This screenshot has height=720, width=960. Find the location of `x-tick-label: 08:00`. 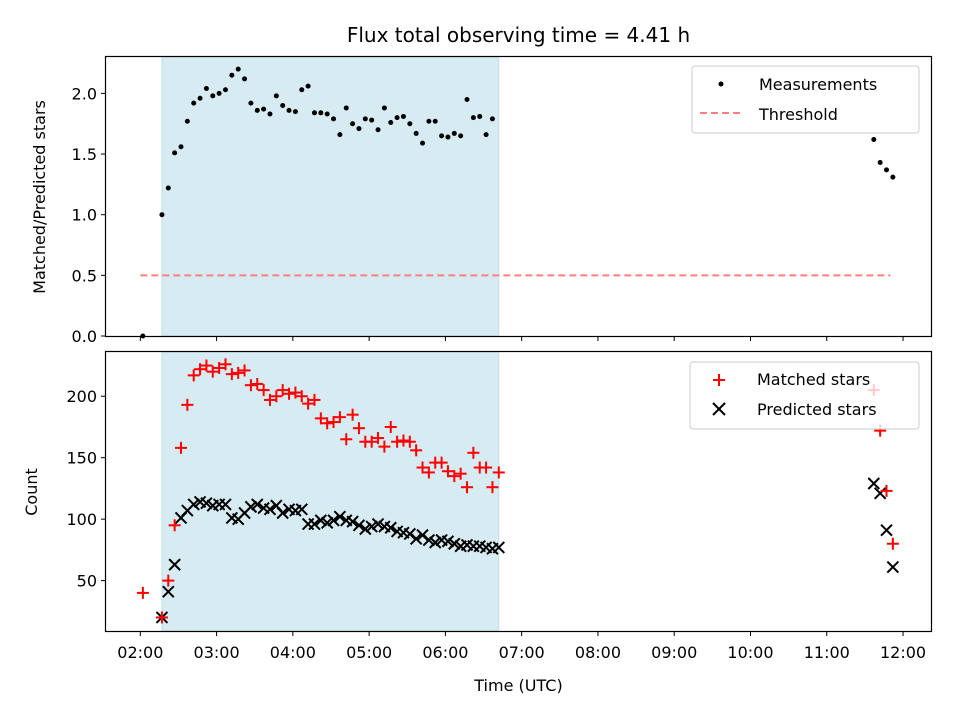

x-tick-label: 08:00 is located at coordinates (598, 652).